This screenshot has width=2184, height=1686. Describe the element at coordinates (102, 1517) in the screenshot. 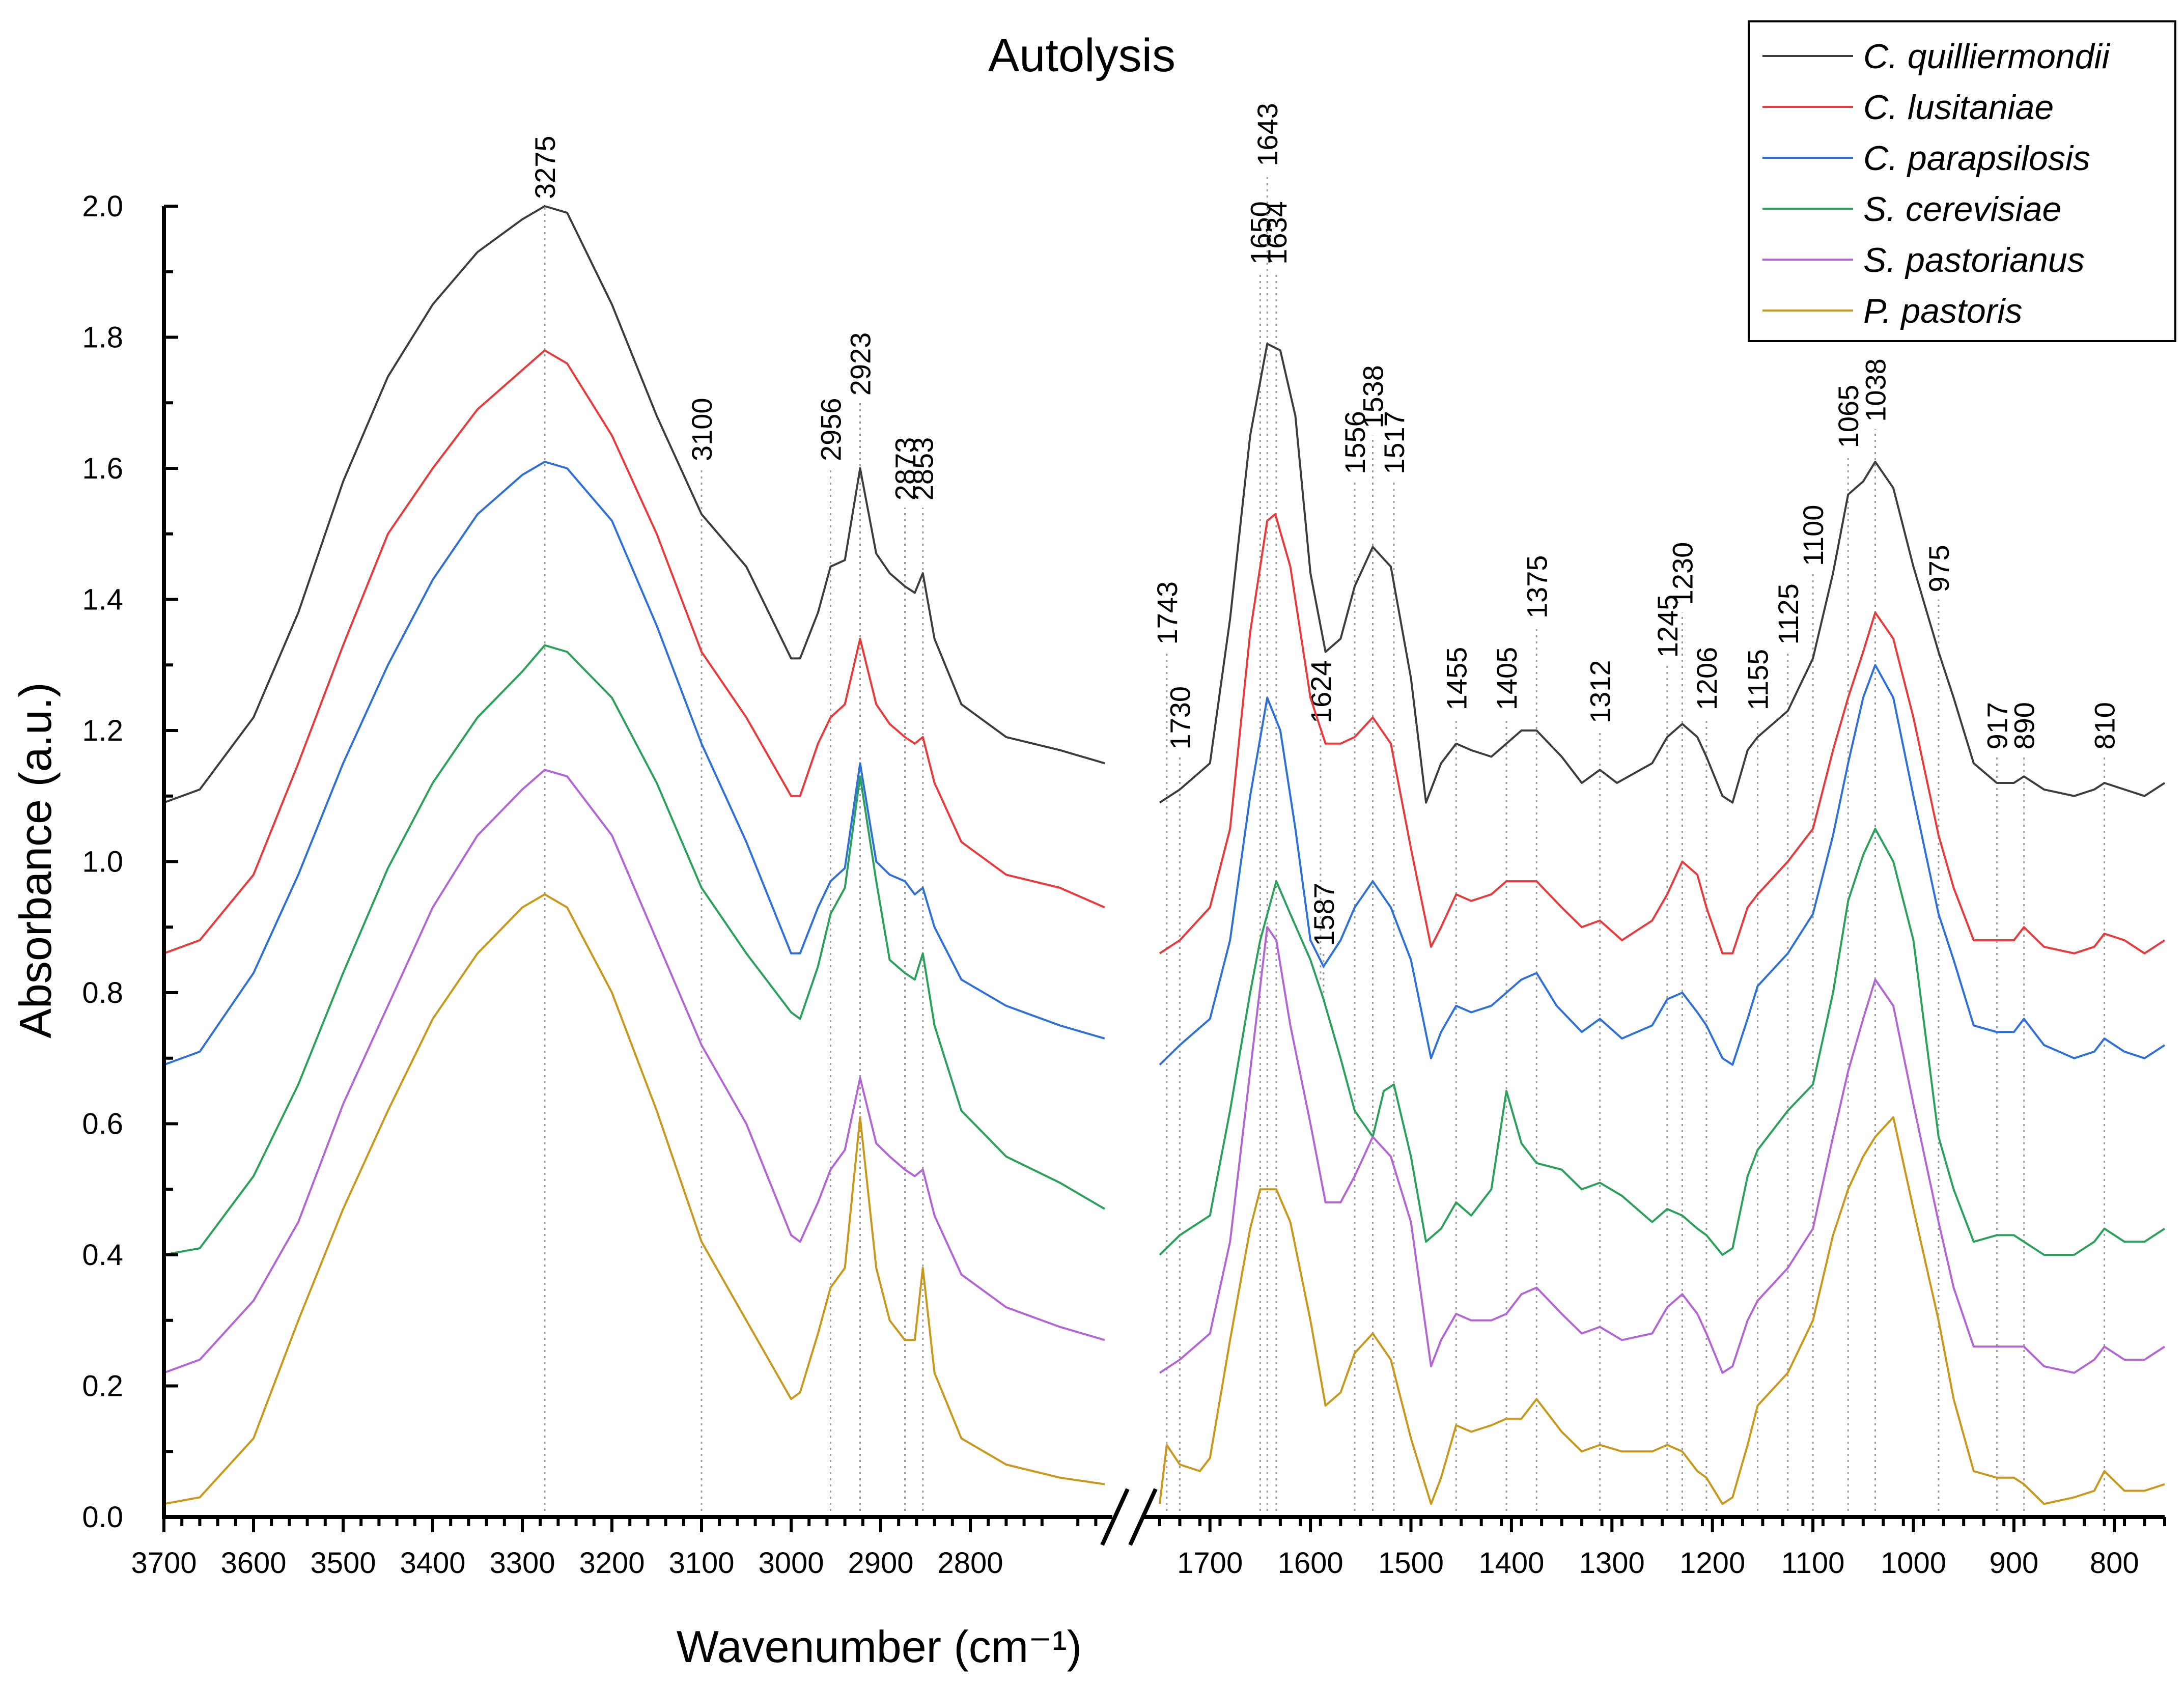

I see `y-tick-label: 0.0` at that location.